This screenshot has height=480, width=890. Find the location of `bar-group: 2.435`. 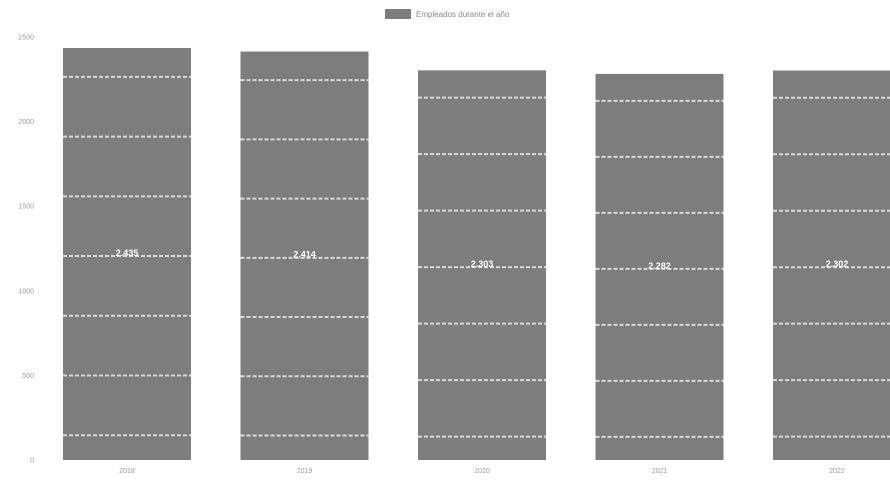

bar-group: 2.435 is located at coordinates (127, 254).